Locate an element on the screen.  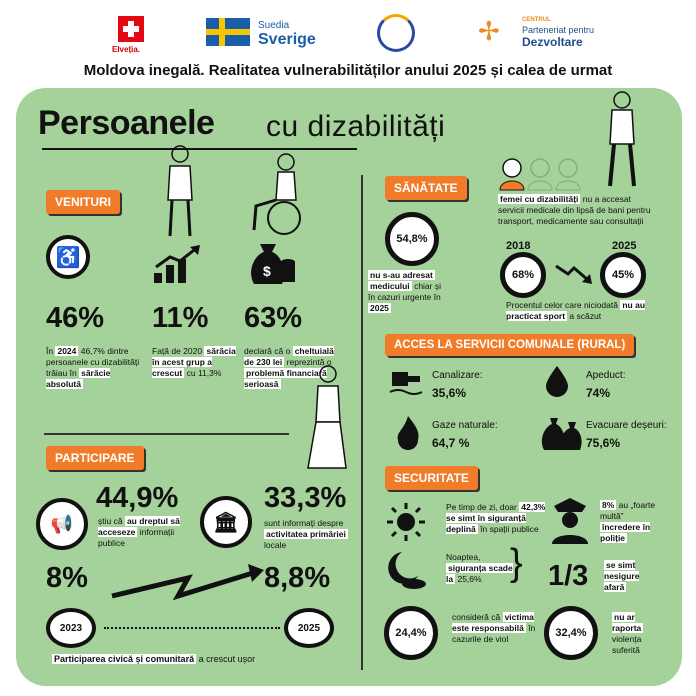
participare-tag: PARTICIPARE is located at coordinates (95, 458).